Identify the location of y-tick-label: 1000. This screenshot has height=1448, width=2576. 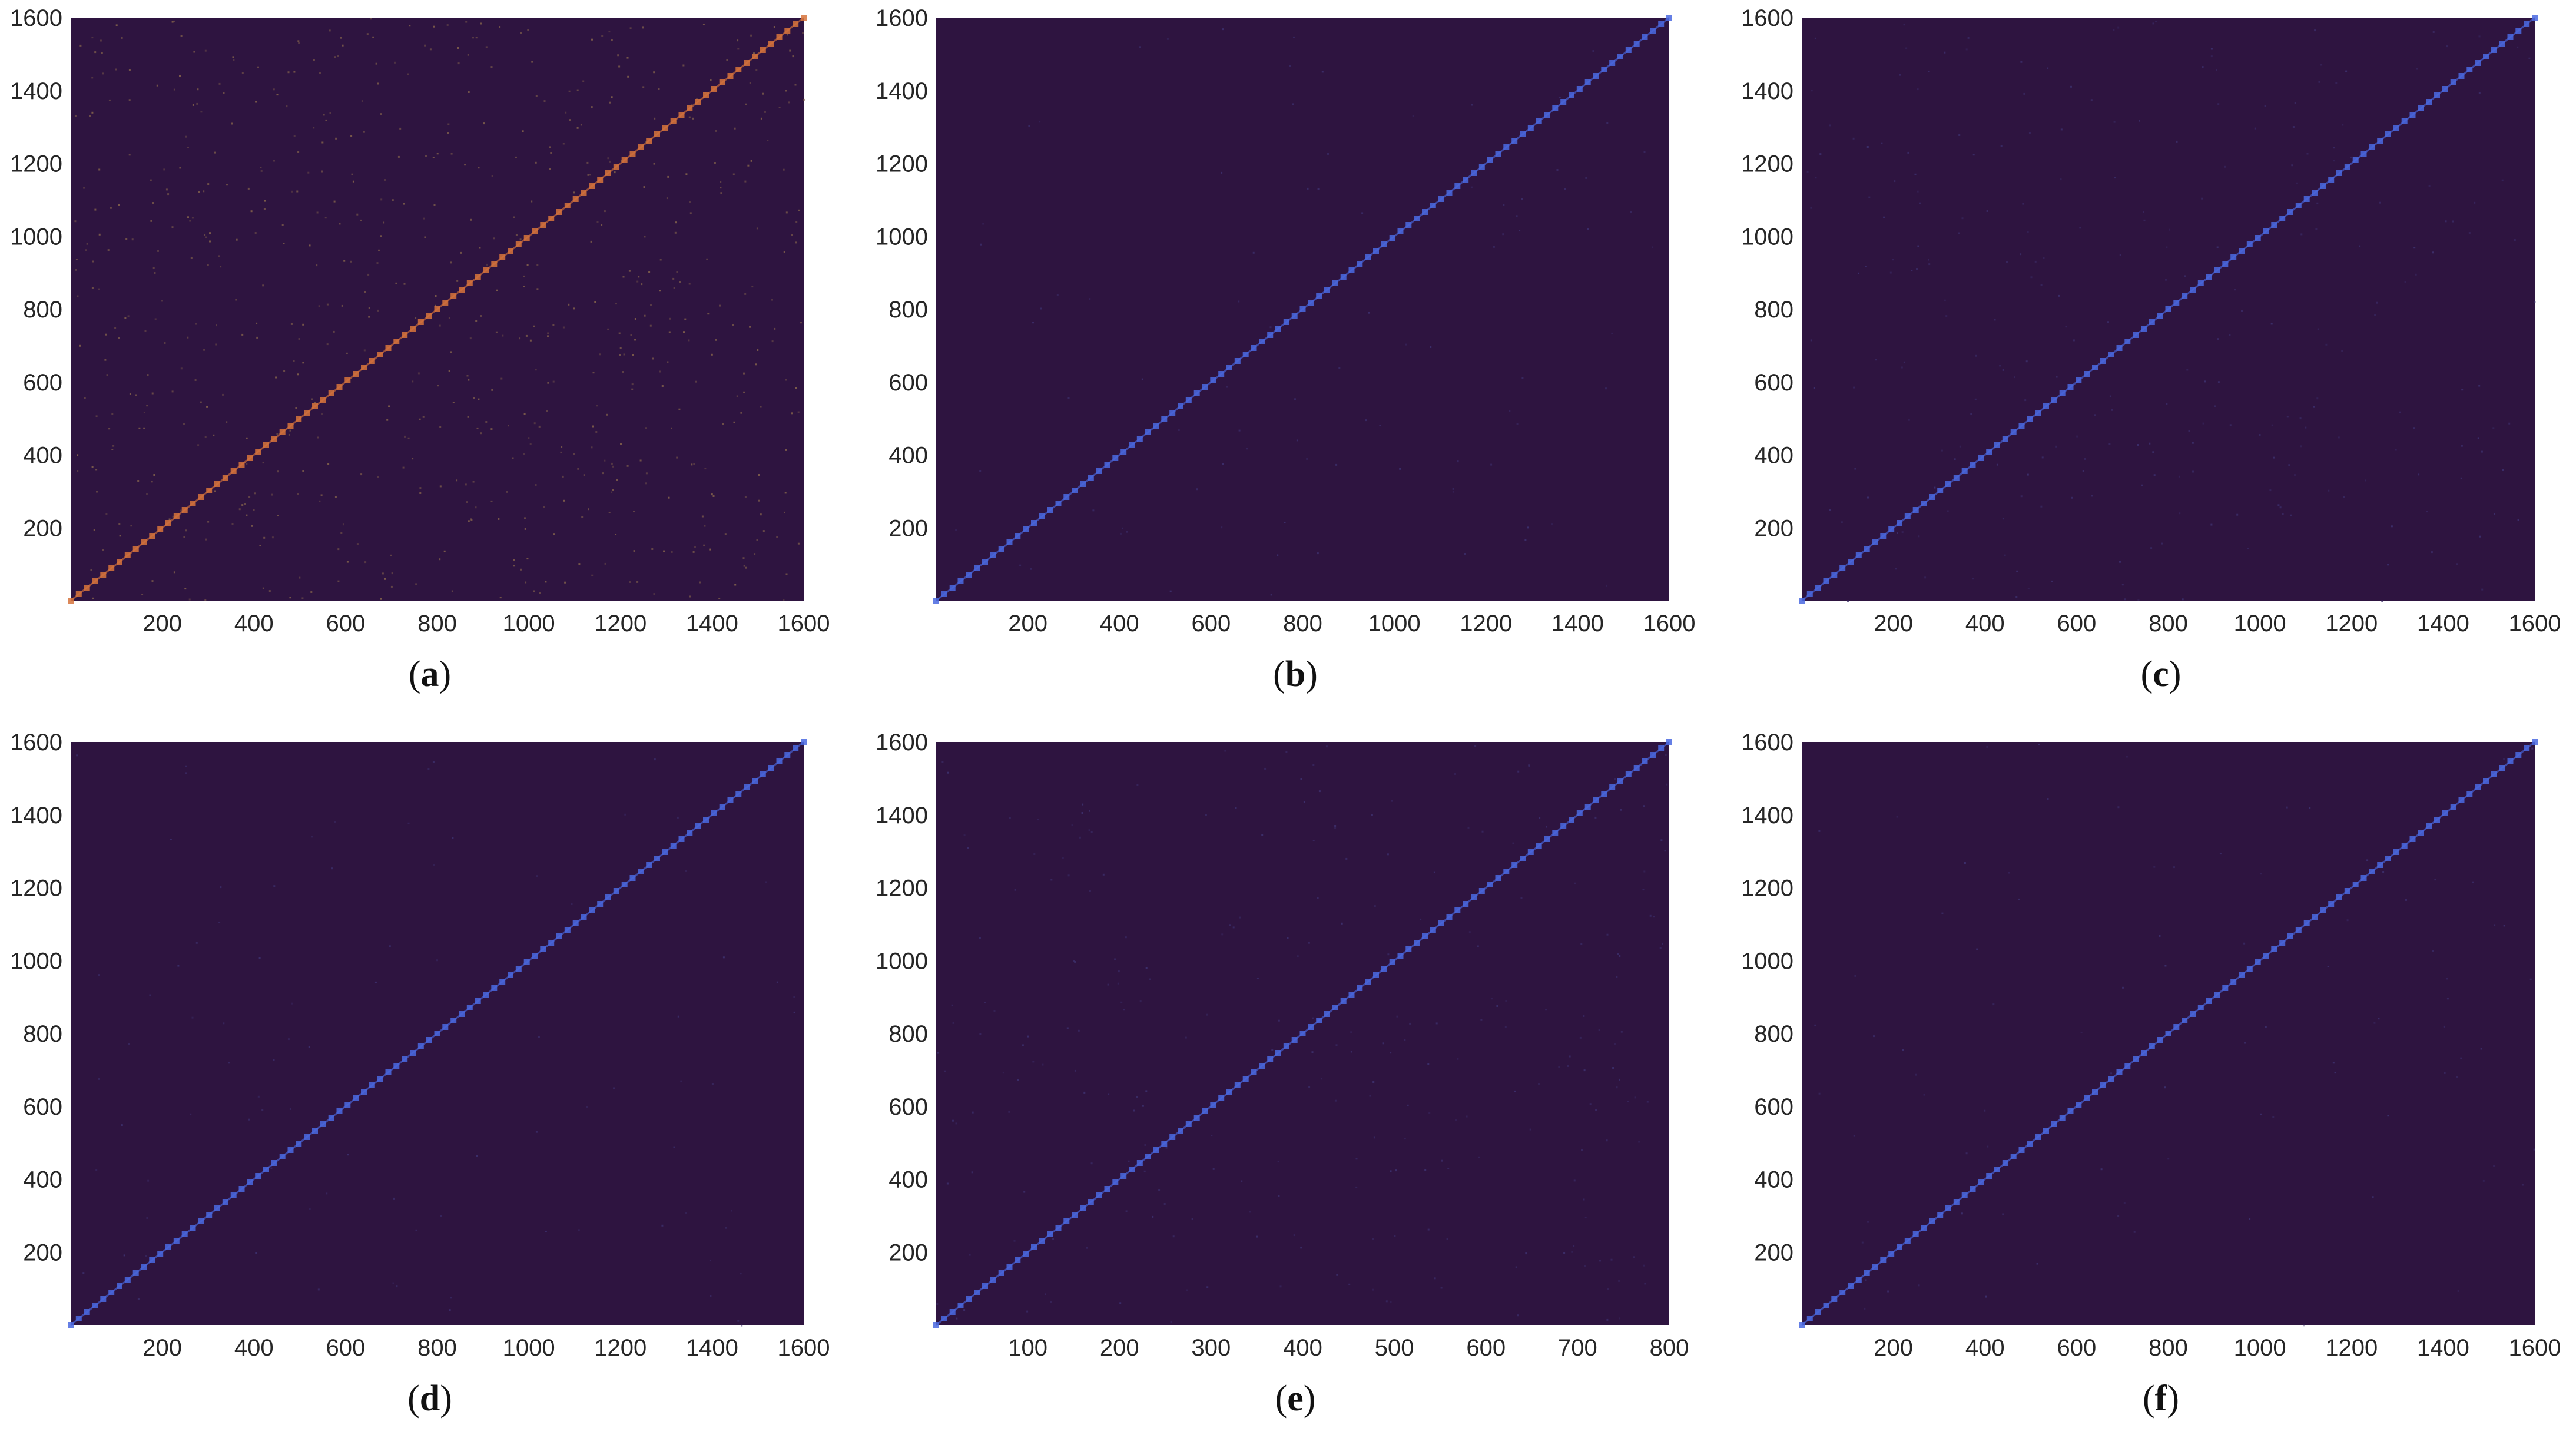
(1767, 961).